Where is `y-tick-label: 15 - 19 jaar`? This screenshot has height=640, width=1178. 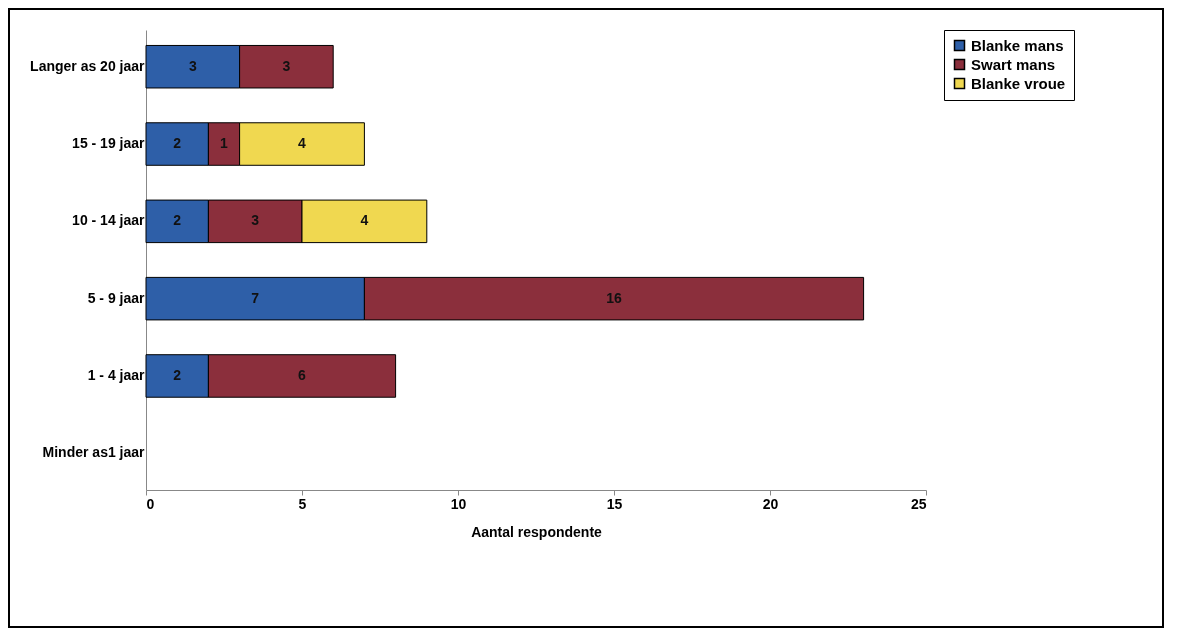
y-tick-label: 15 - 19 jaar is located at coordinates (109, 143).